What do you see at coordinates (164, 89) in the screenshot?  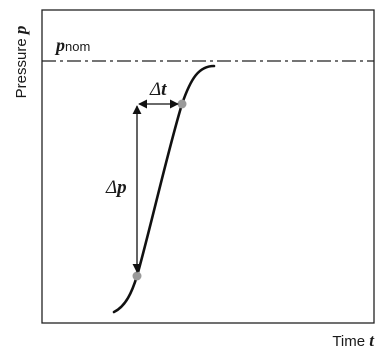 I see `delta-t-symbol: t` at bounding box center [164, 89].